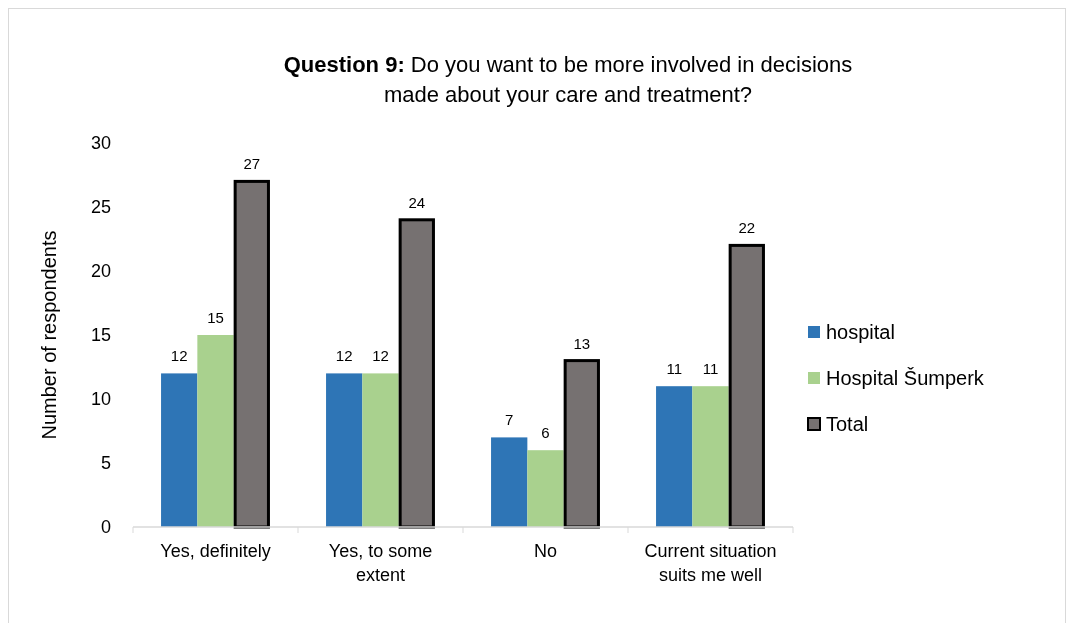  I want to click on data-label: 22, so click(747, 228).